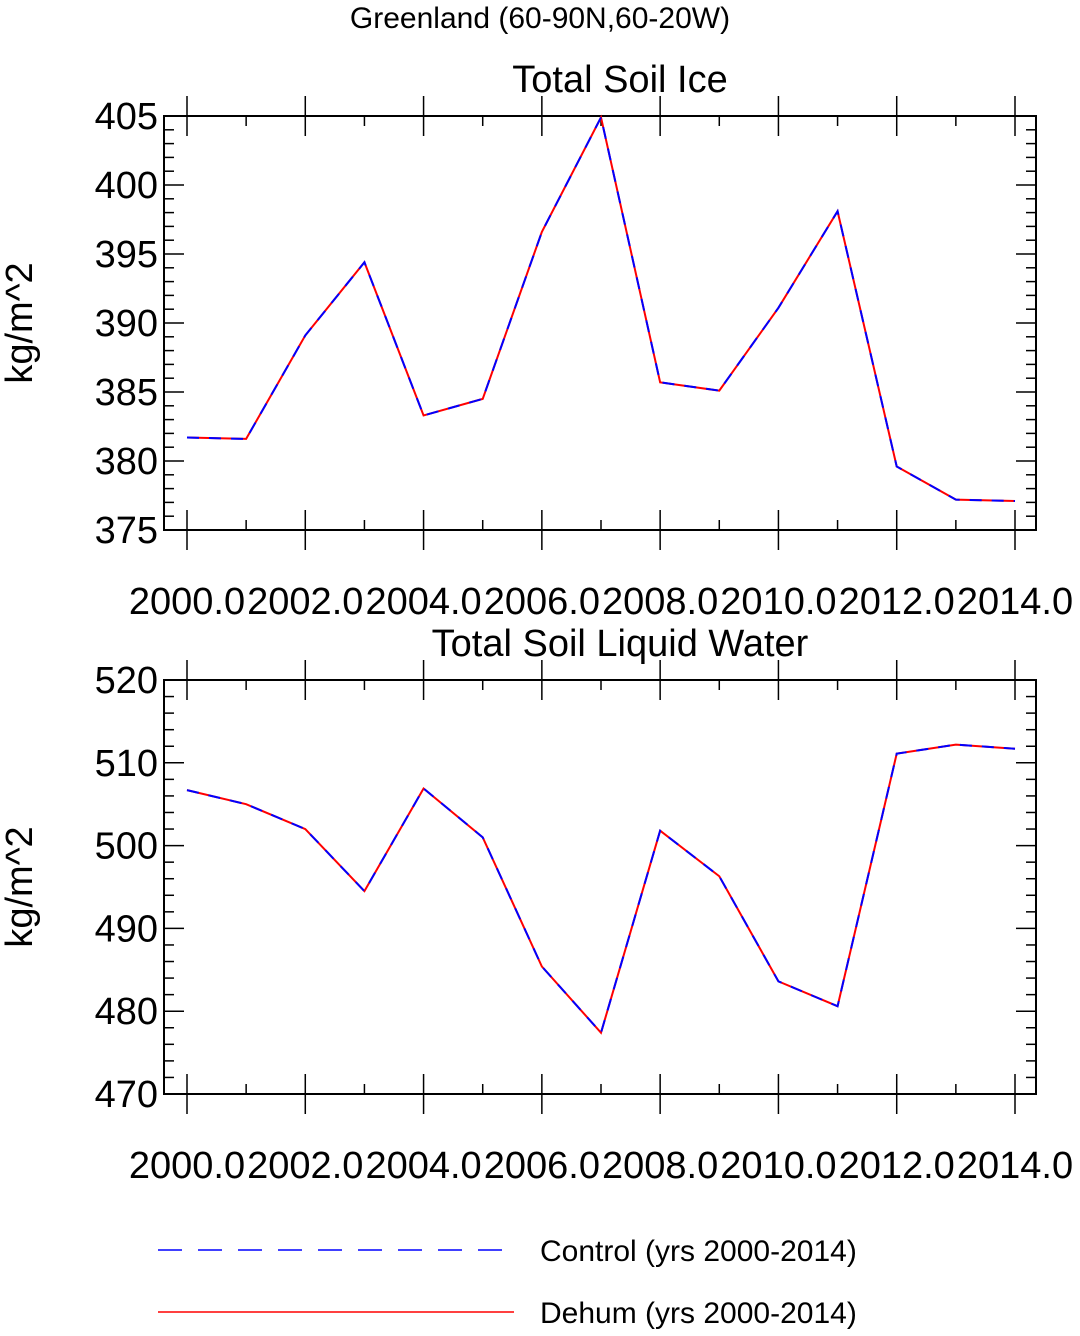  Describe the element at coordinates (126, 324) in the screenshot. I see `y-tick-label: 390` at that location.